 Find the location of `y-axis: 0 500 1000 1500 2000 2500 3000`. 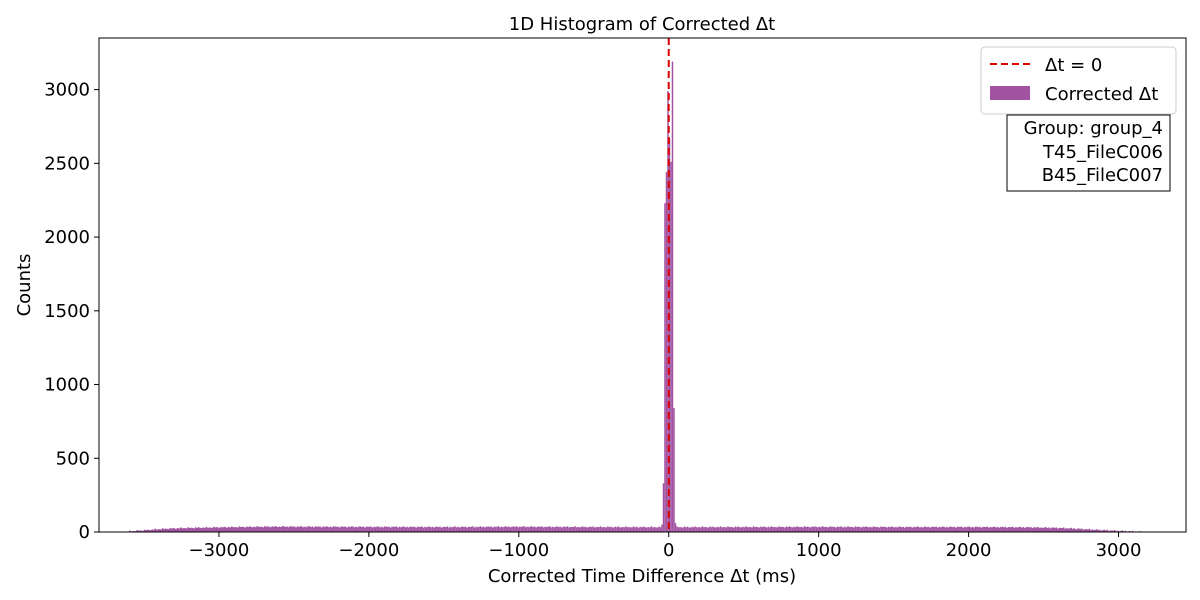

y-axis: 0 500 1000 1500 2000 2500 3000 is located at coordinates (71, 311).